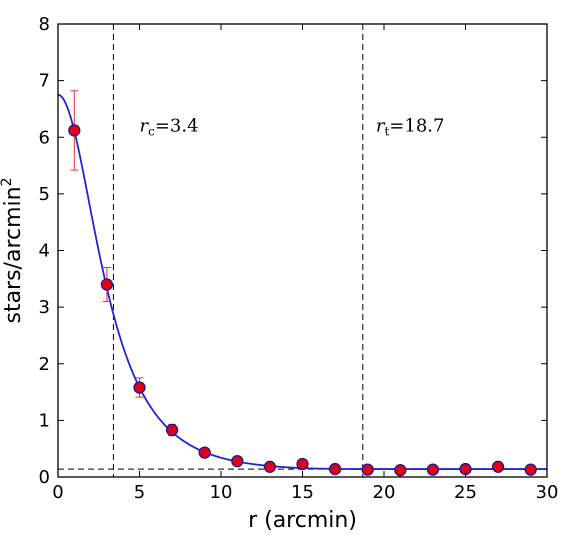 The image size is (570, 537). Describe the element at coordinates (384, 492) in the screenshot. I see `x-tick-label: 20` at that location.